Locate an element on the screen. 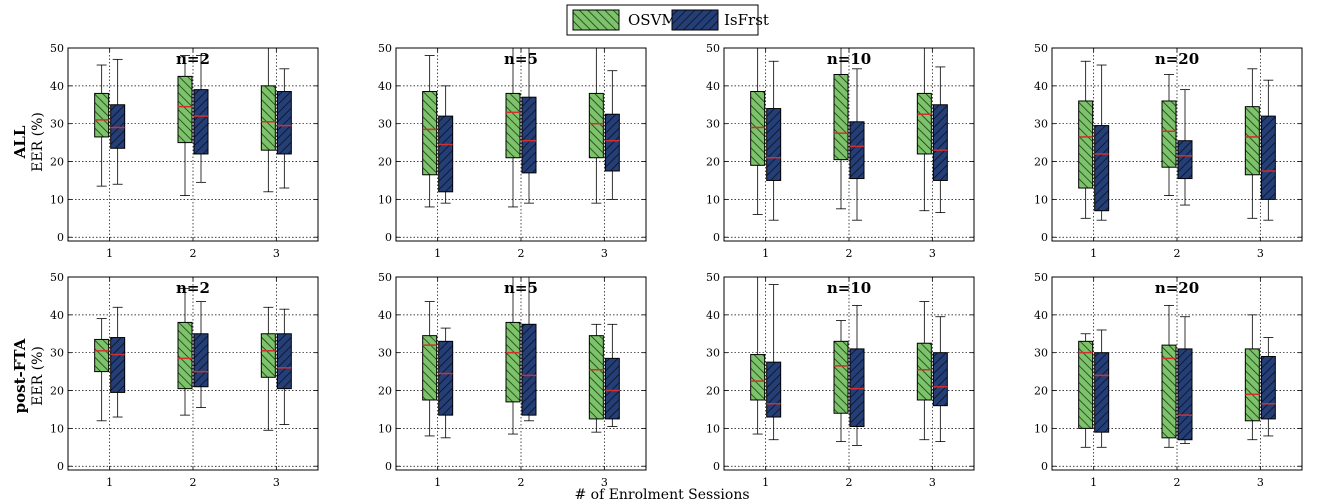 This screenshot has height=504, width=1325. panel-post-fta-n-5: 0 10 20 30 40 50 1 2 3 n=5 is located at coordinates (512, 380).